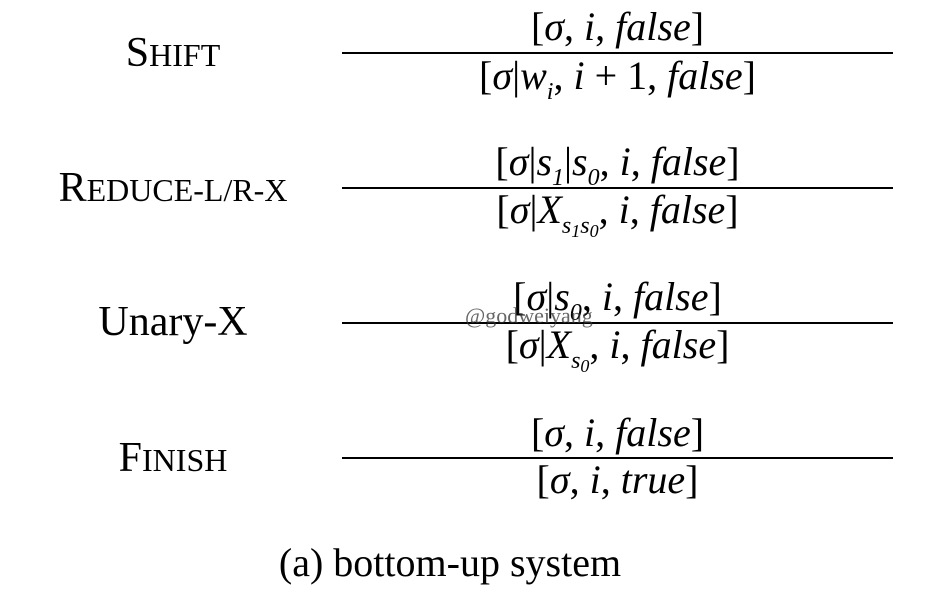 Image resolution: width=929 pixels, height=594 pixels. I want to click on rule-name-reduce-initial: R, so click(72, 188).